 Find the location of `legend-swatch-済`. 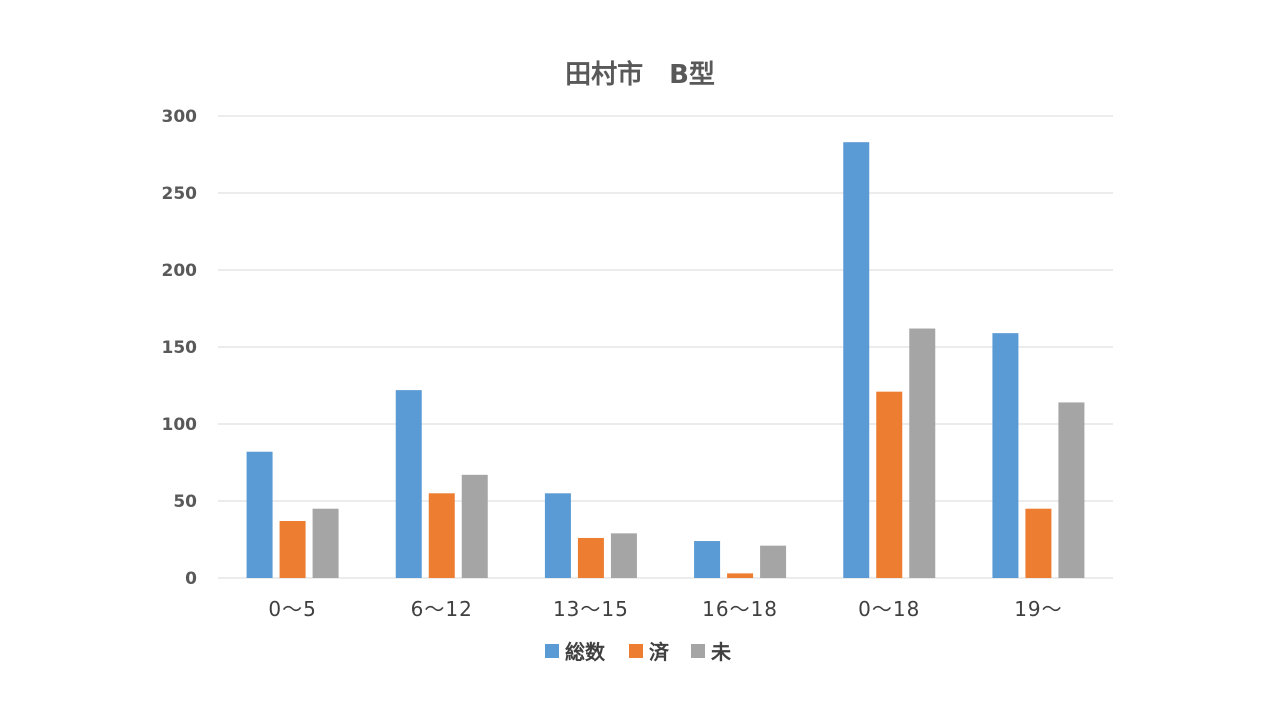

legend-swatch-済 is located at coordinates (636, 651).